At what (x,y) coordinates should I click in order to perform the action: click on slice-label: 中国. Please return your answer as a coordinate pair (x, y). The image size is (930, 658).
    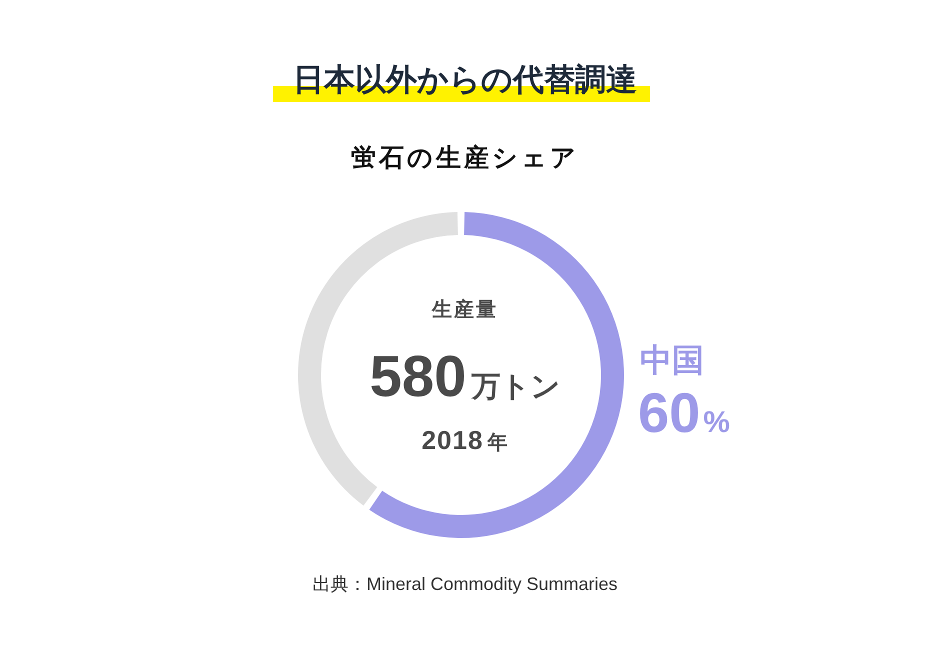
    Looking at the image, I should click on (672, 360).